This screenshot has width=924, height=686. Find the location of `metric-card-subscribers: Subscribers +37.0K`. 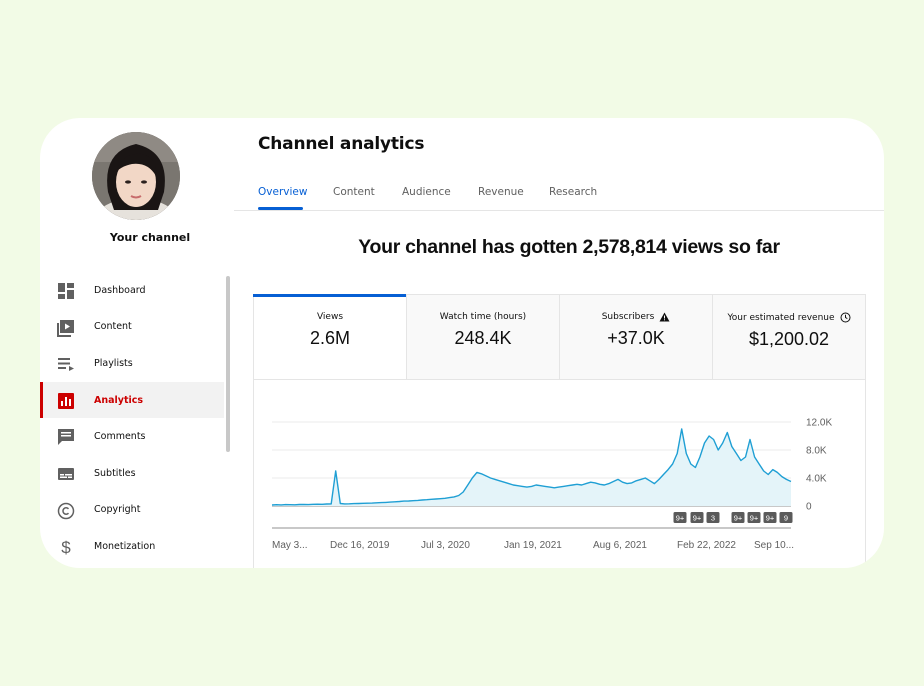

metric-card-subscribers: Subscribers +37.0K is located at coordinates (635, 337).